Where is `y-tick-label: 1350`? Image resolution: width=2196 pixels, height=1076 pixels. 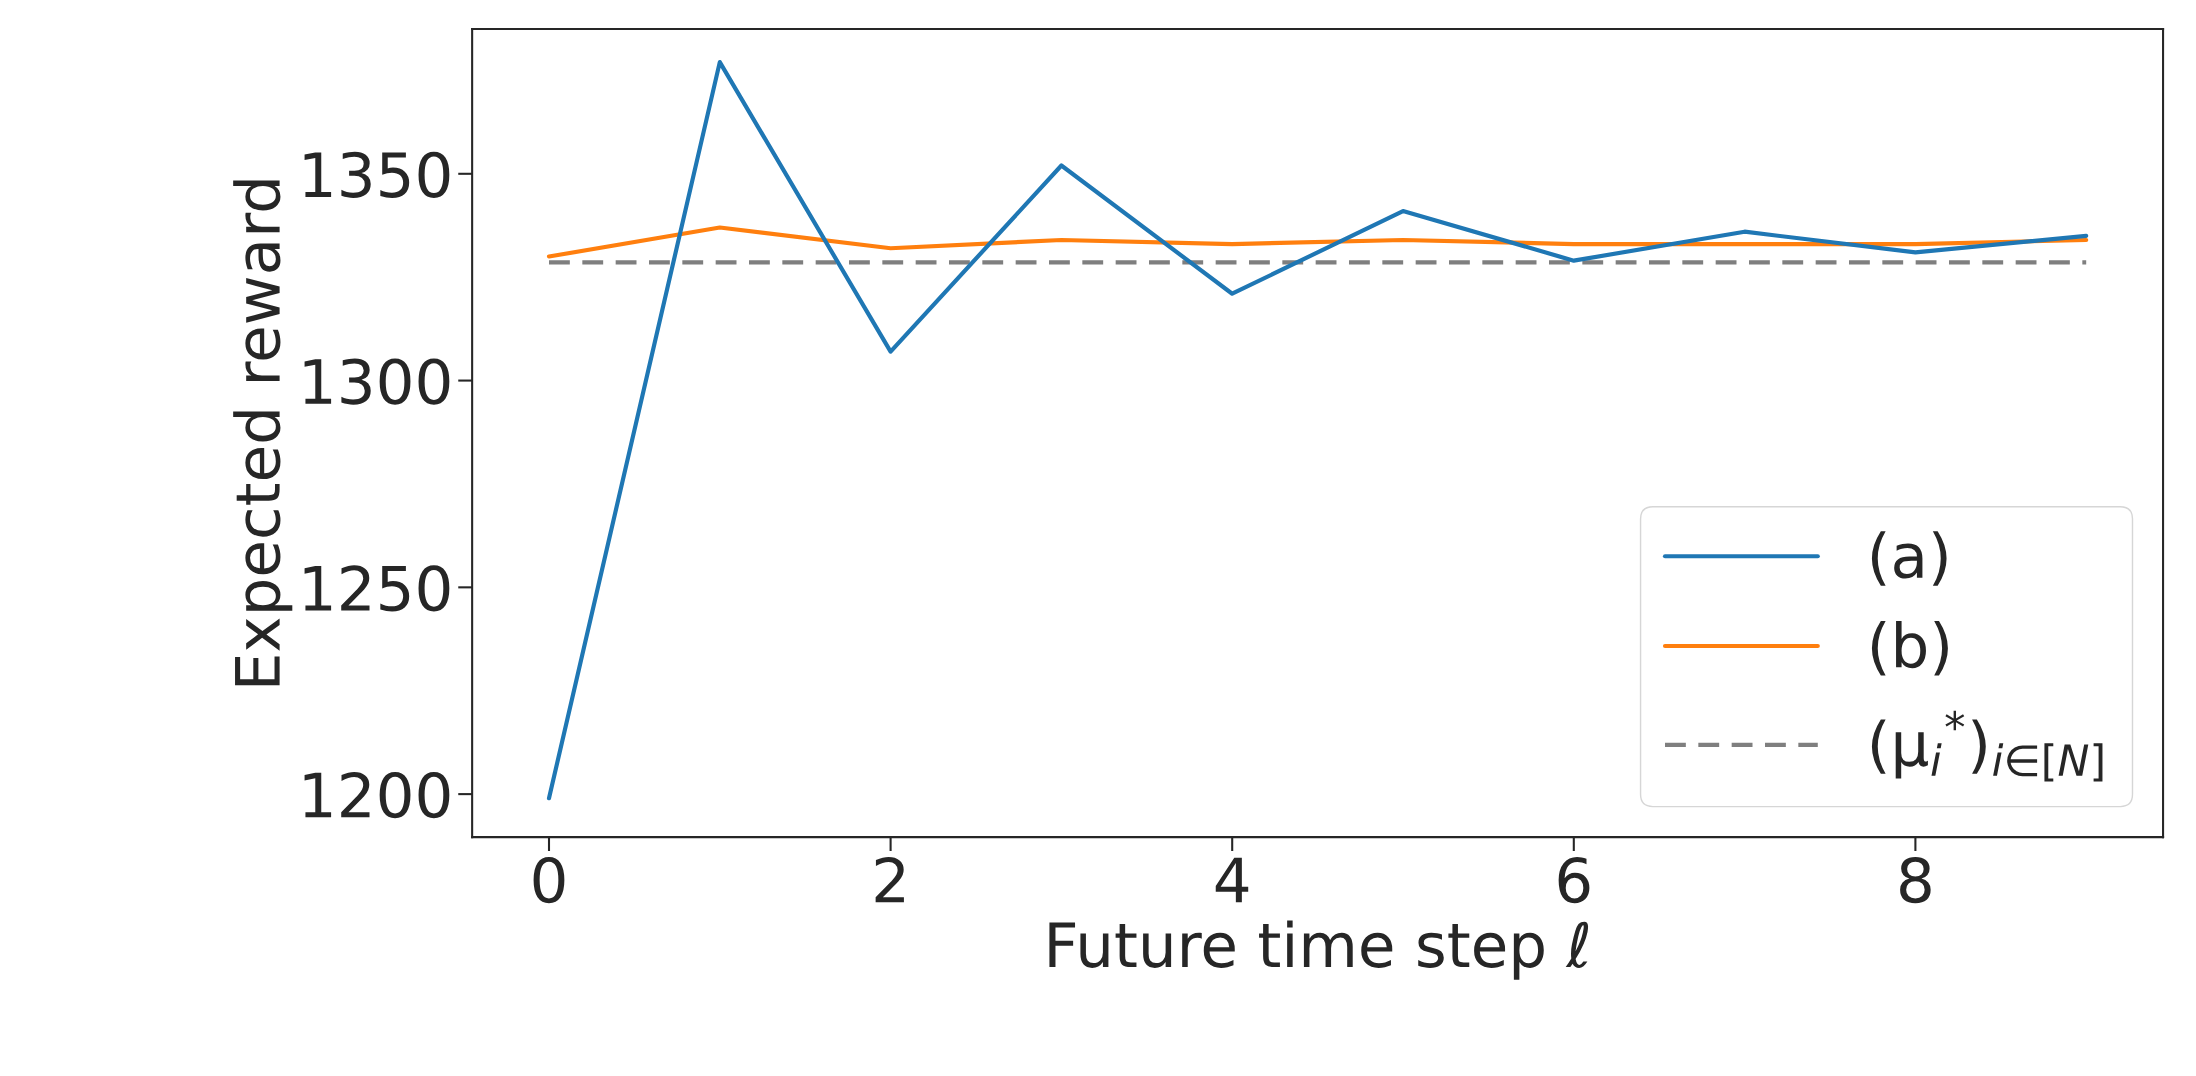 y-tick-label: 1350 is located at coordinates (377, 174).